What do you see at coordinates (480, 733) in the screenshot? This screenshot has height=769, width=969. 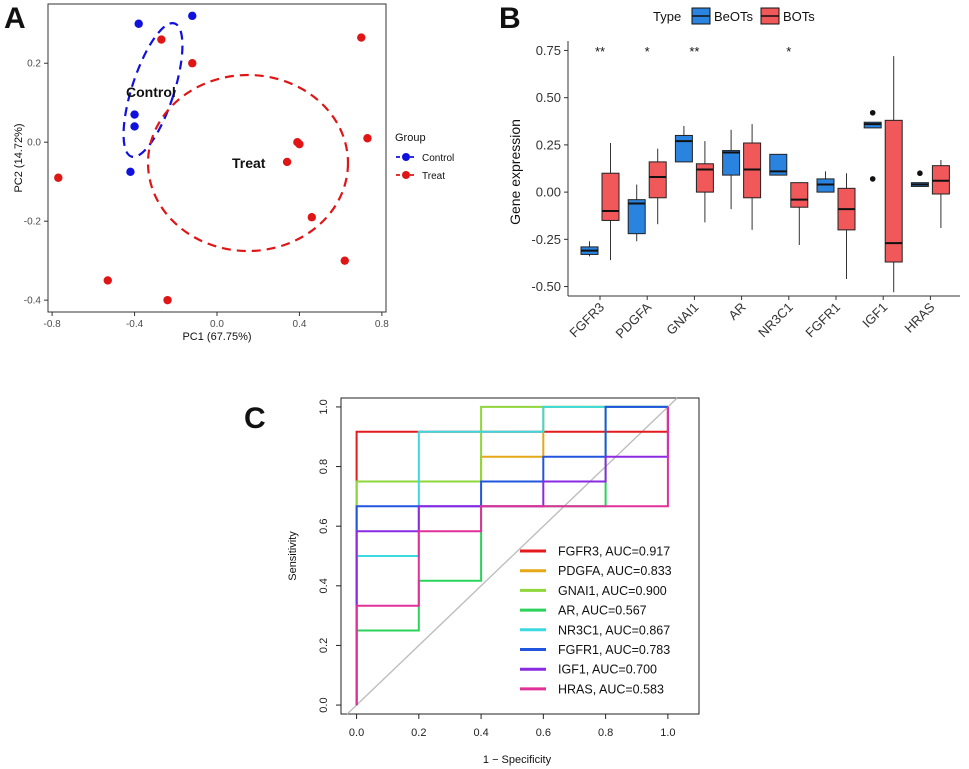 I see `roc-x-tick-label: 0.4` at bounding box center [480, 733].